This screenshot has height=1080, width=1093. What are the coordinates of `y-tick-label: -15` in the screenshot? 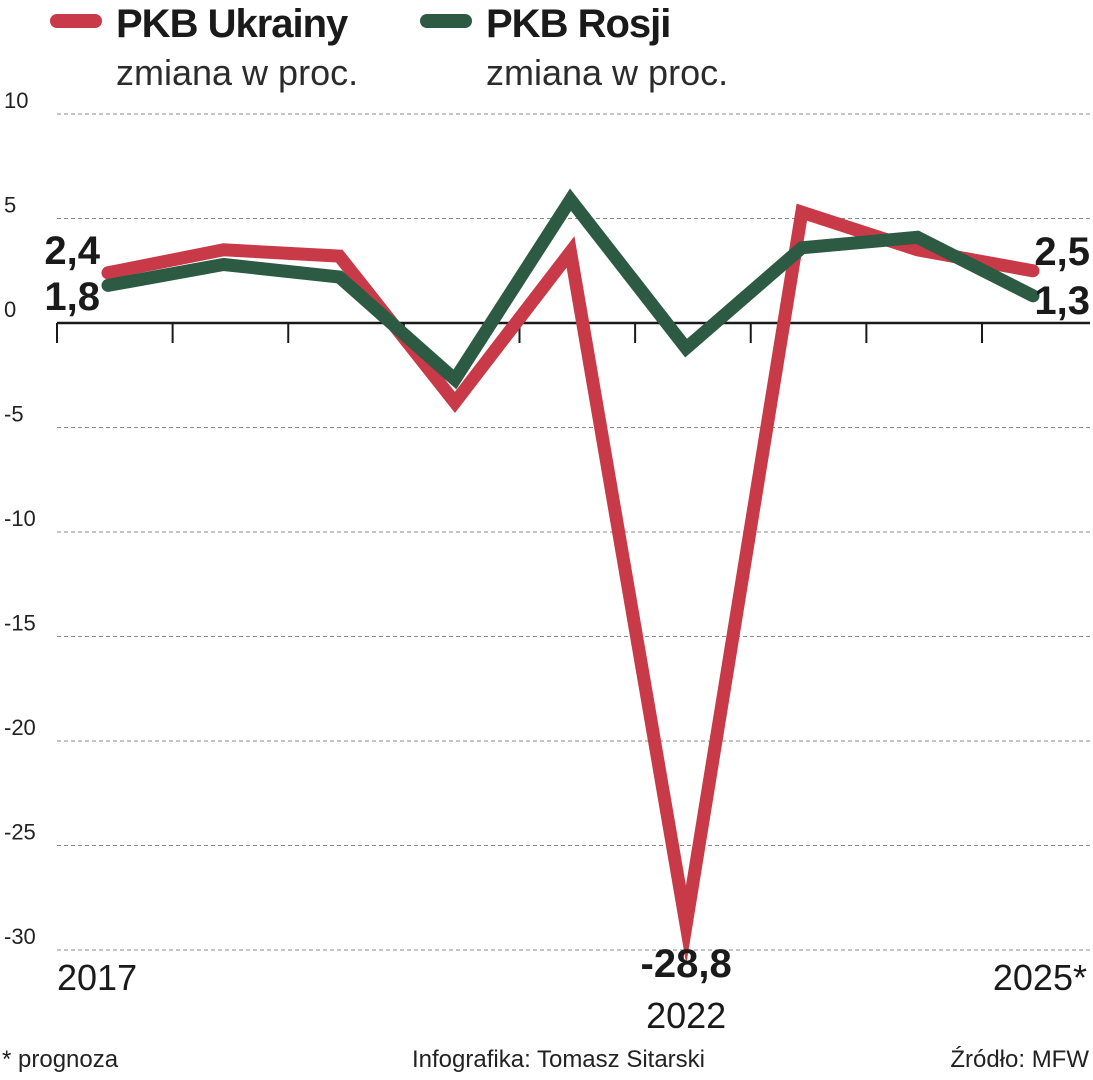 It's located at (20, 623).